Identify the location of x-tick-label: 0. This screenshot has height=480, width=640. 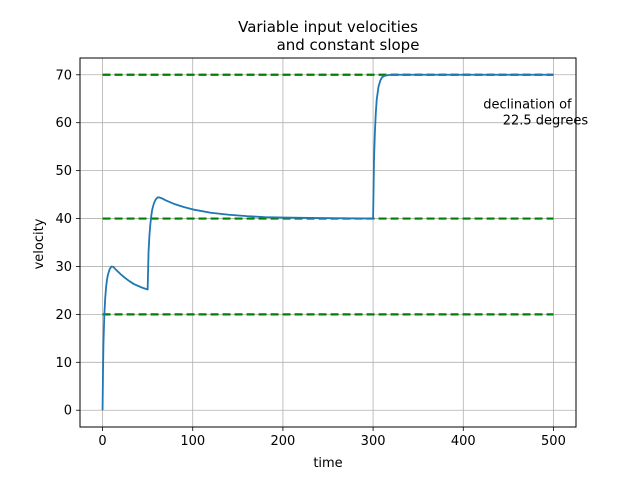
(102, 441).